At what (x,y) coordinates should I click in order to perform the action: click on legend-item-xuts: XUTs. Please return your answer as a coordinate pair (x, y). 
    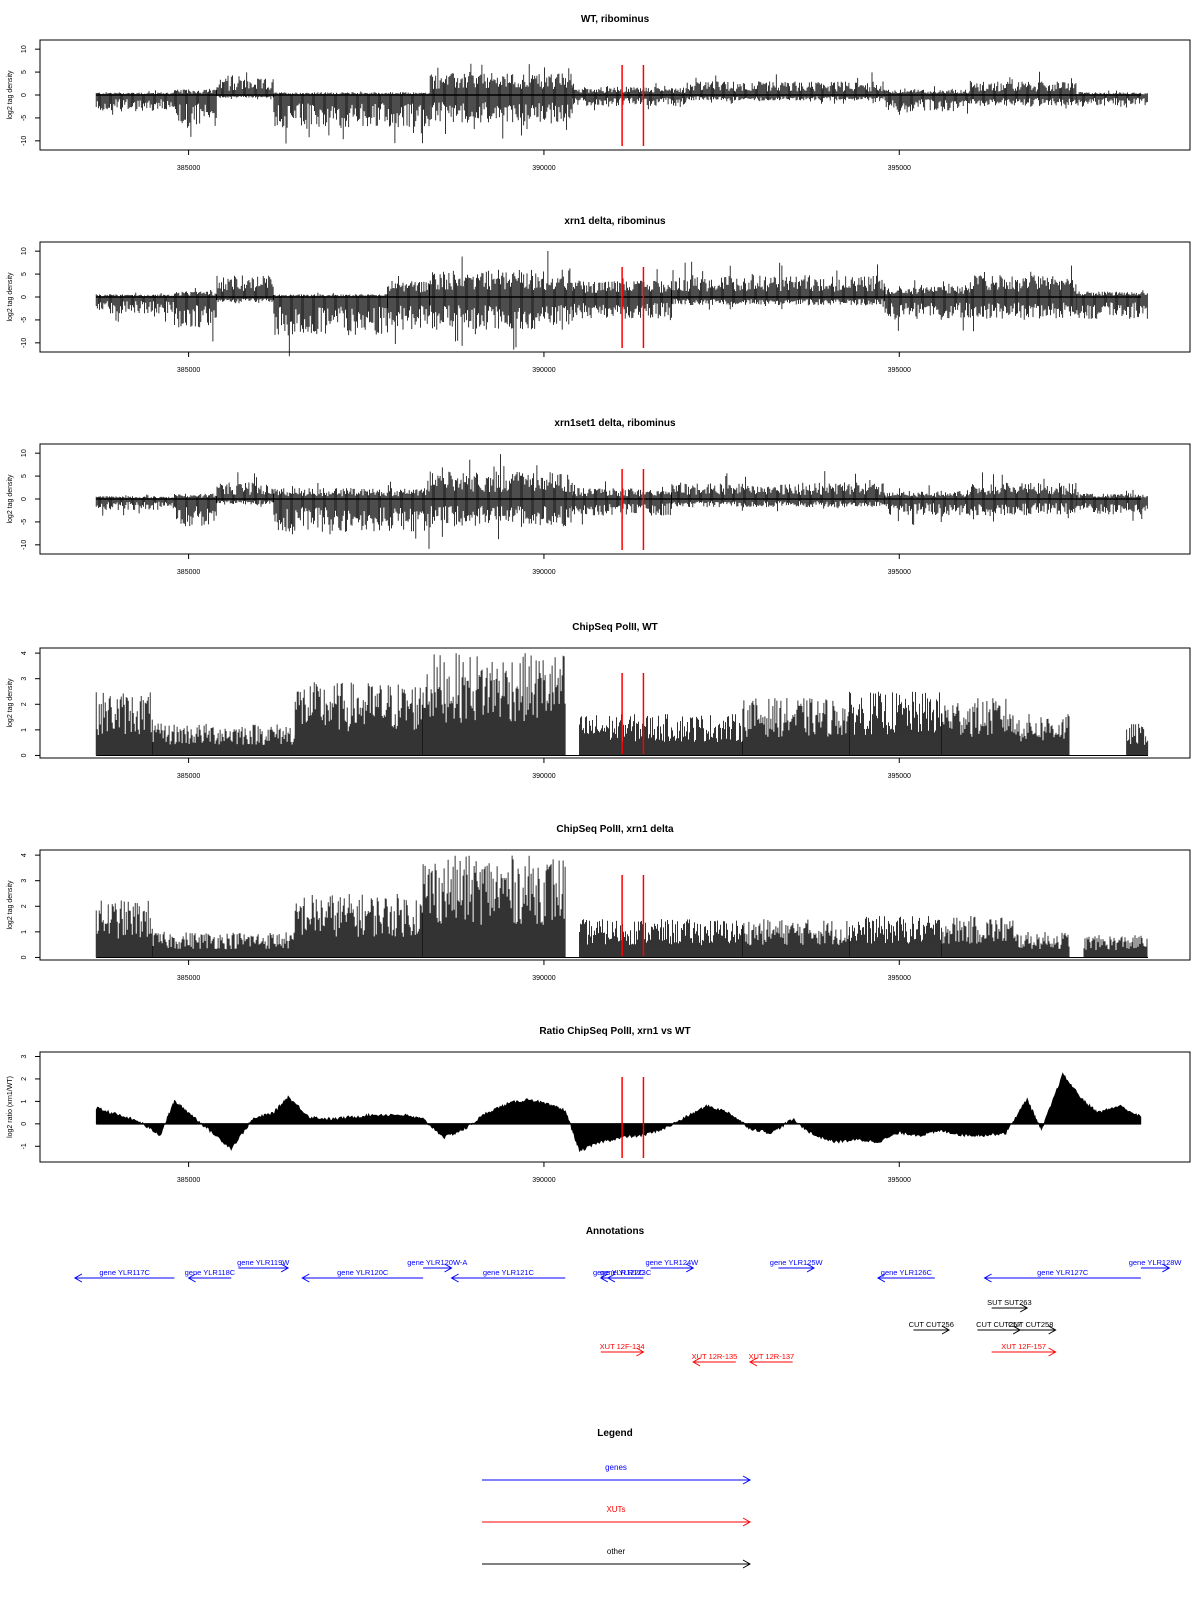
    Looking at the image, I should click on (617, 1516).